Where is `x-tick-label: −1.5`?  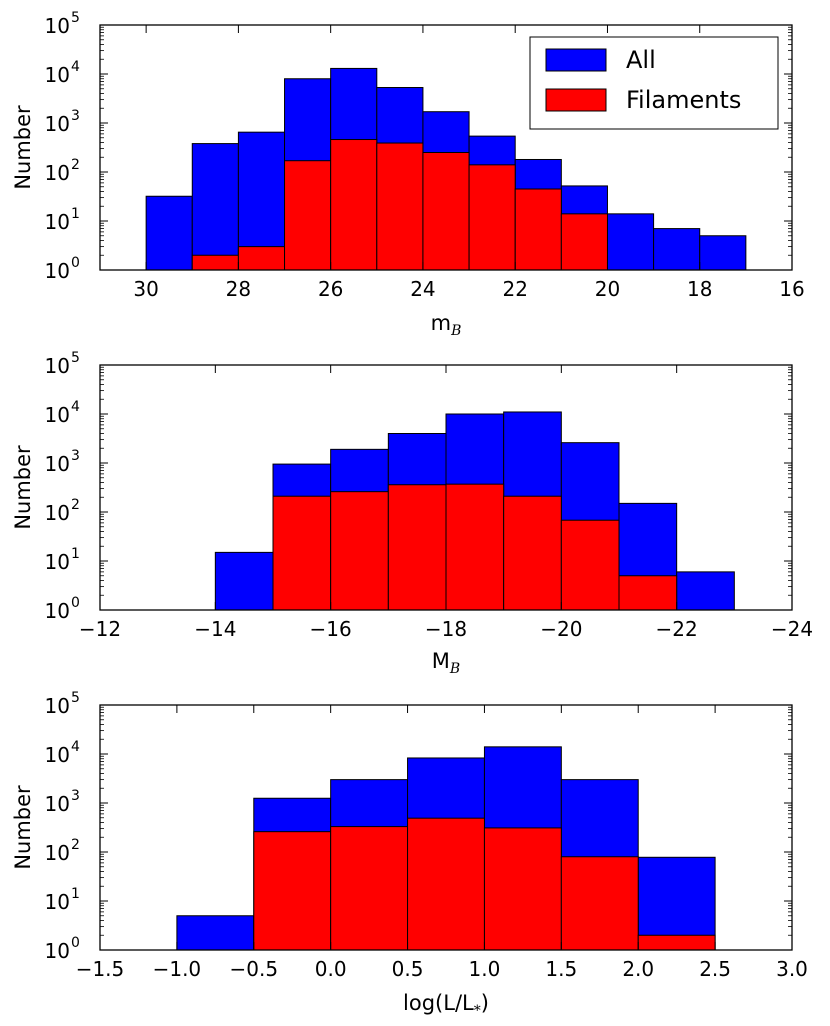
x-tick-label: −1.5 is located at coordinates (100, 969).